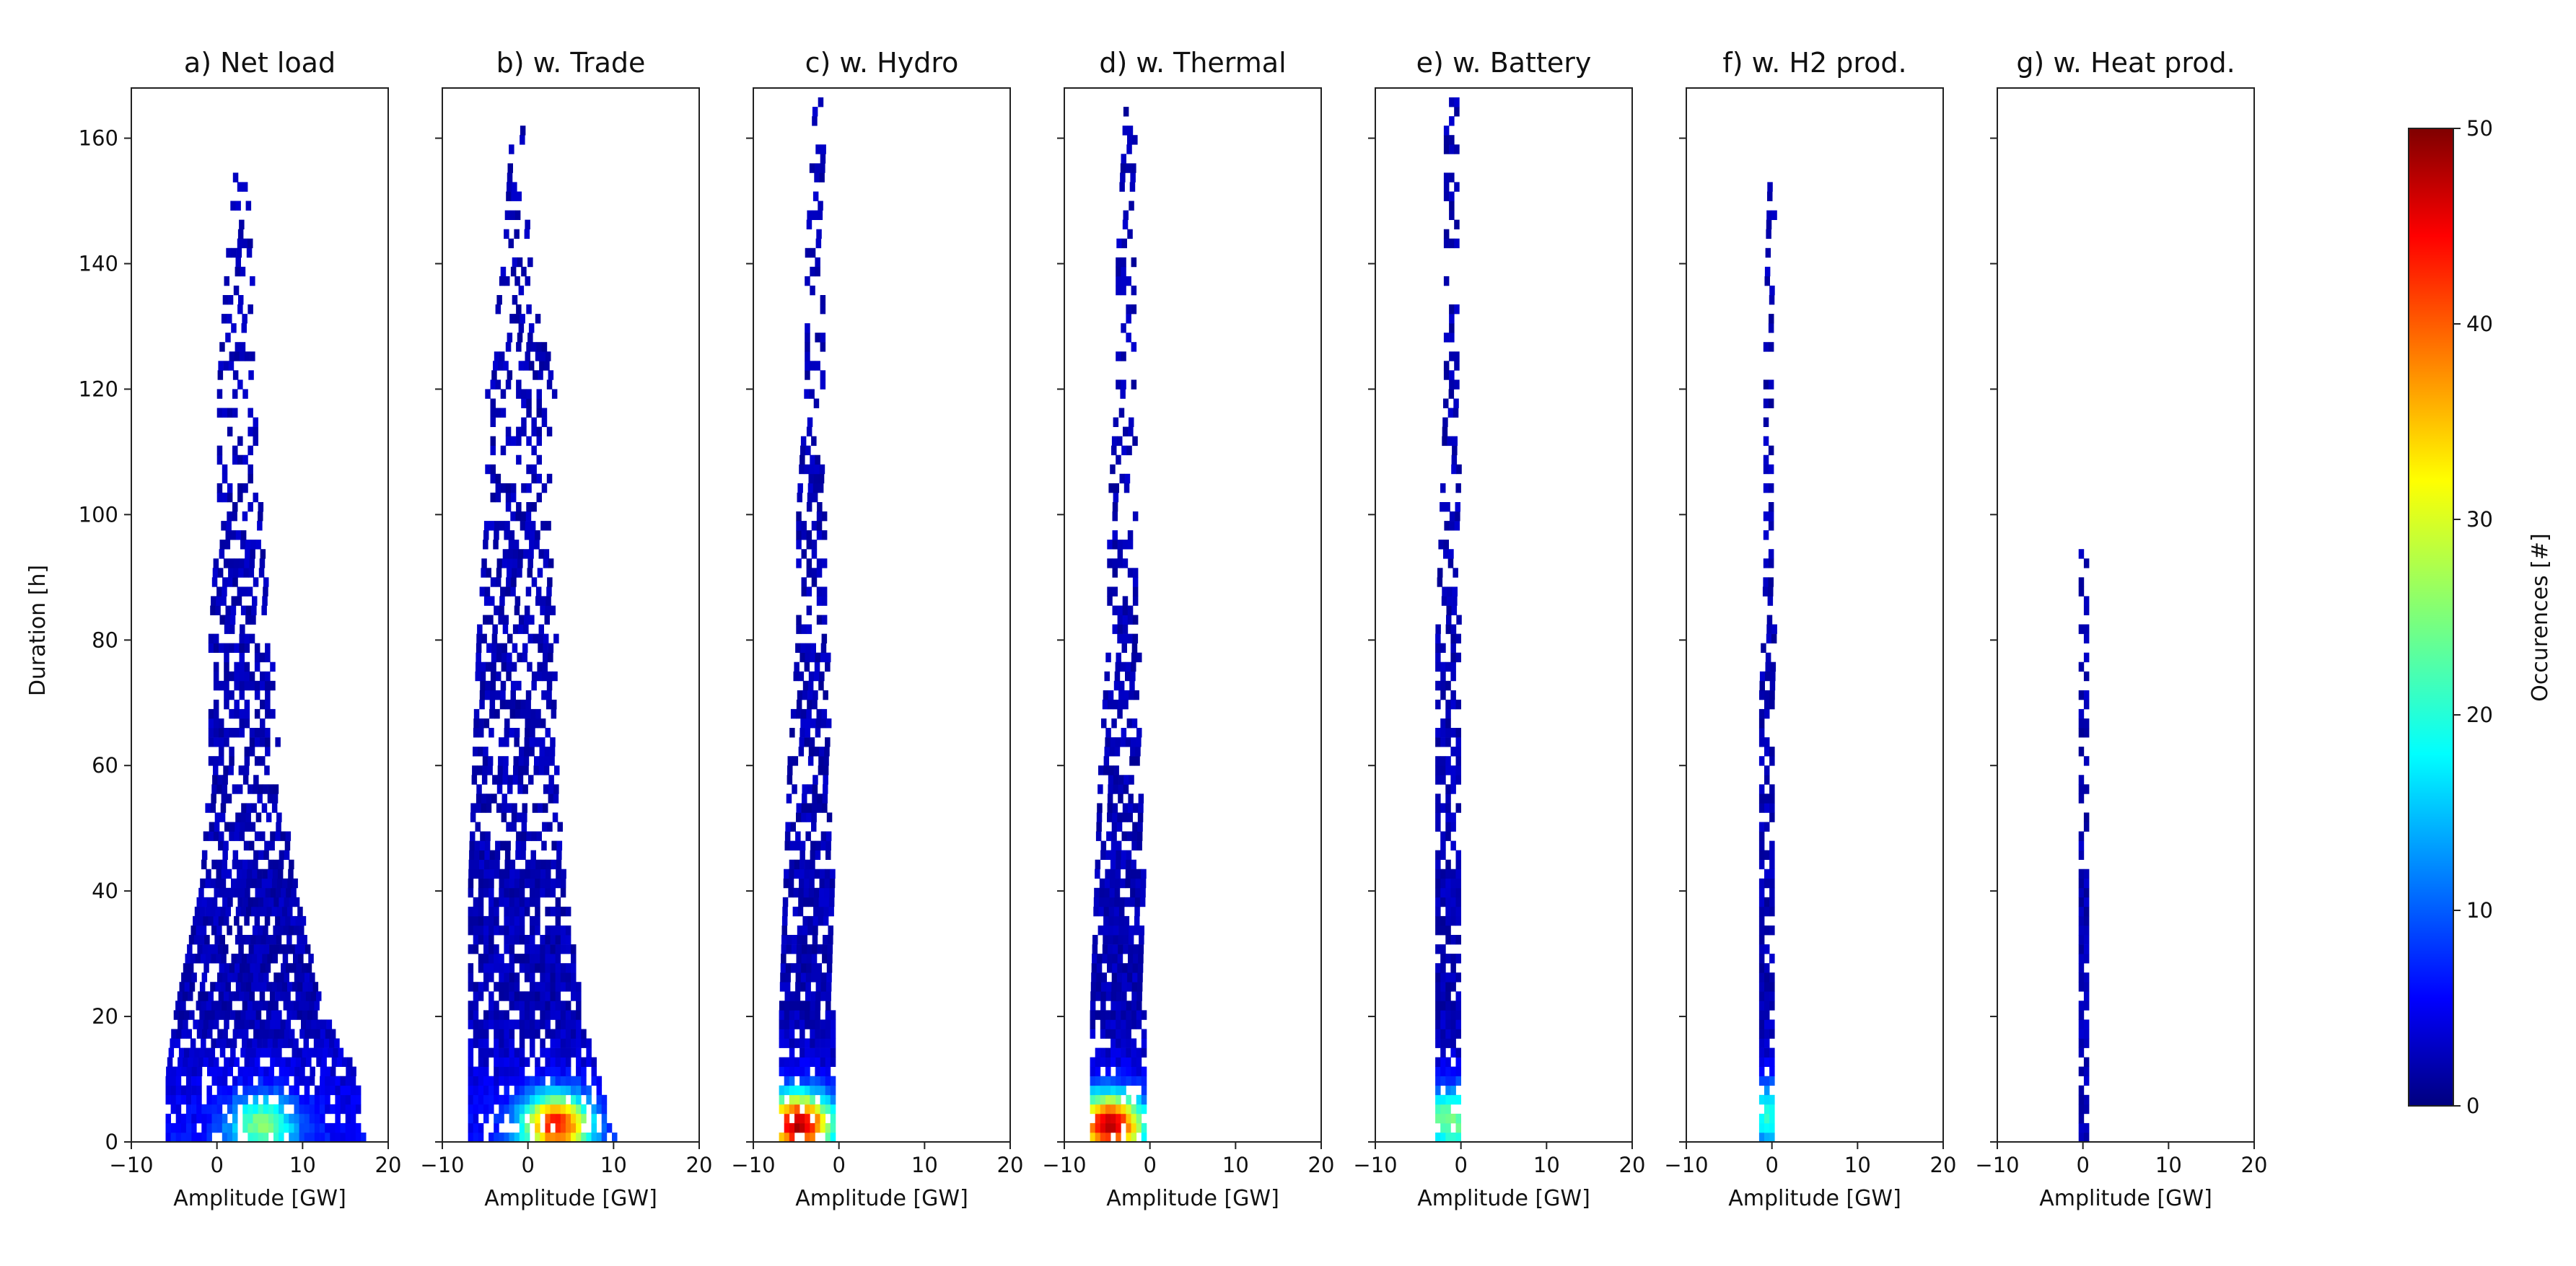 The image size is (2576, 1266). Describe the element at coordinates (1997, 1165) in the screenshot. I see `x-tick-label: −10` at that location.